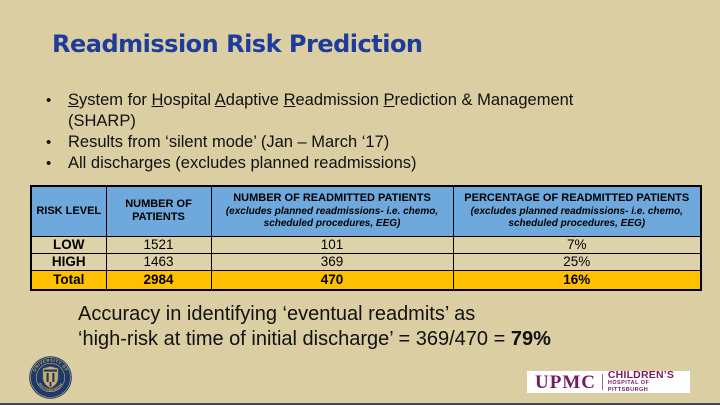 The width and height of the screenshot is (720, 405). I want to click on hospital-name-block: CHILDREN’S HOSPITAL OF PITTSBURGH, so click(646, 382).